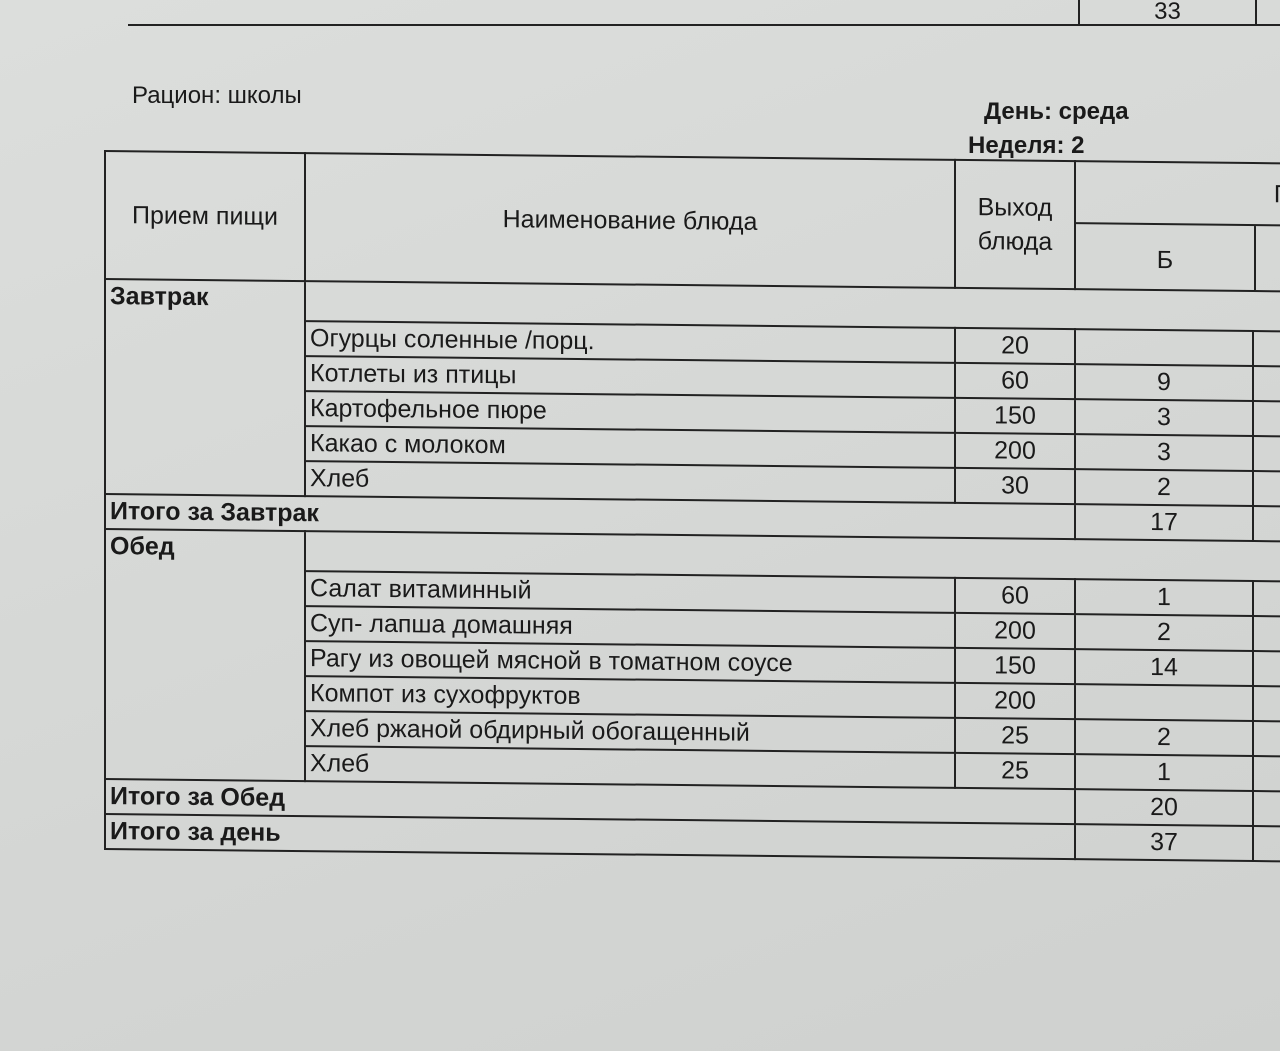 The image size is (1280, 1051). What do you see at coordinates (1164, 383) in the screenshot?
I see `dish-protein: 9` at bounding box center [1164, 383].